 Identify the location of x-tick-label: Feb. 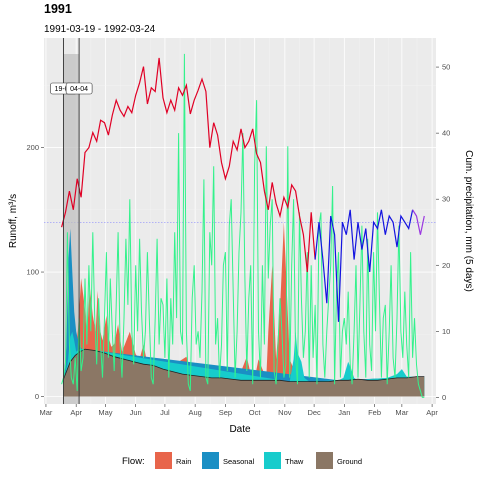
(374, 412).